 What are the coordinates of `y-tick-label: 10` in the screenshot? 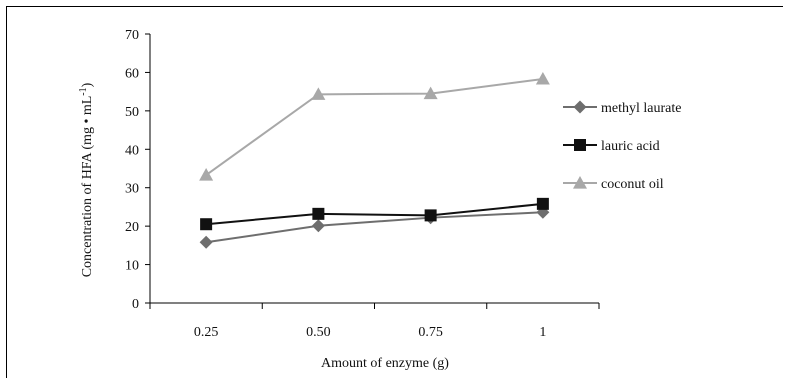 It's located at (132, 266).